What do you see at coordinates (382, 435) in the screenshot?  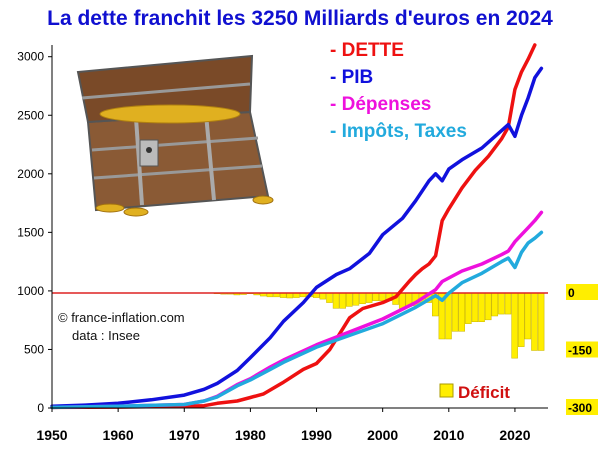 I see `x-tick-label: 2000` at bounding box center [382, 435].